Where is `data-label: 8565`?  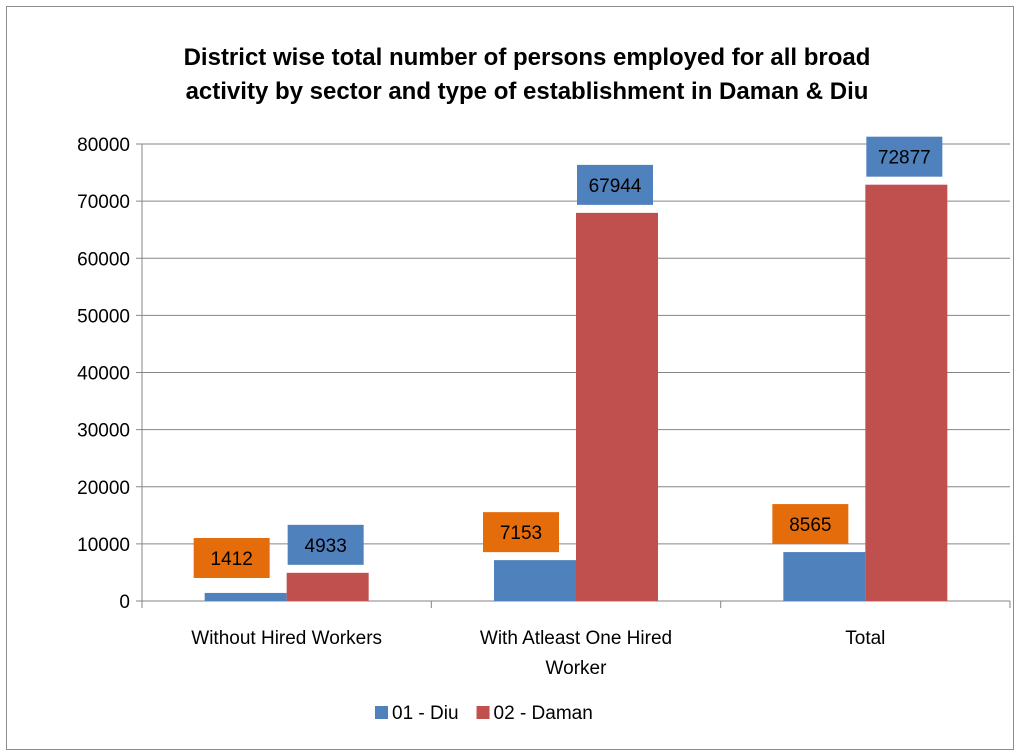 data-label: 8565 is located at coordinates (810, 524).